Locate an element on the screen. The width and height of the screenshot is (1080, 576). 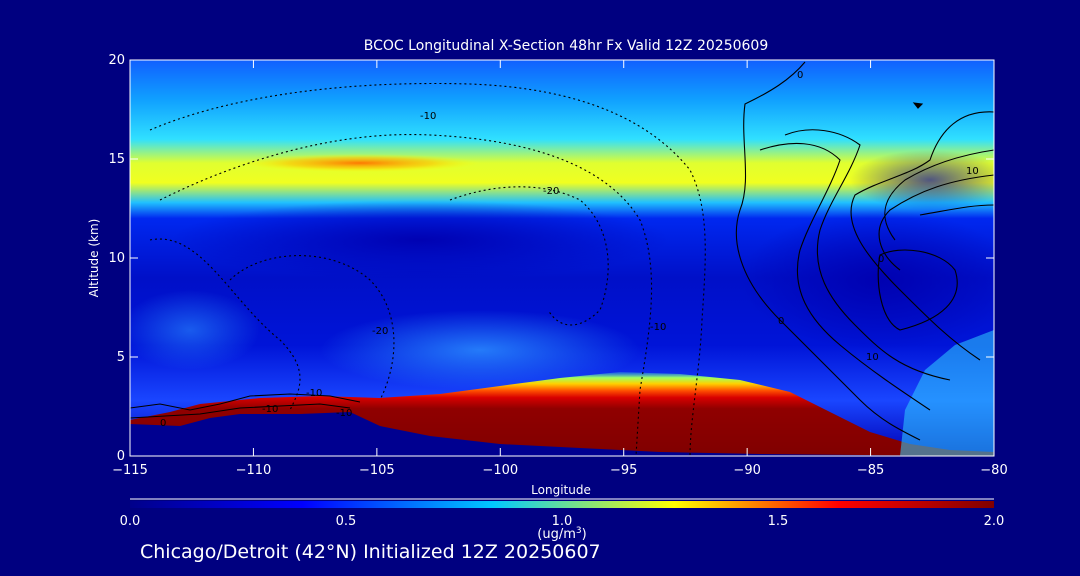
colorbar-tick-label: 0.5 is located at coordinates (346, 521).